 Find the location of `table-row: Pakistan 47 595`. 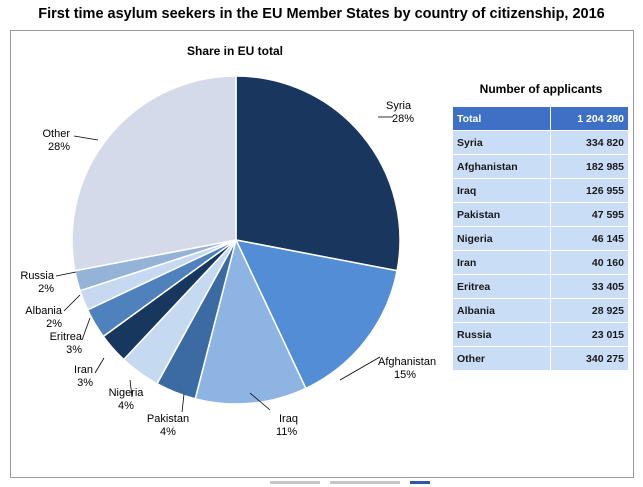

table-row: Pakistan 47 595 is located at coordinates (541, 214).